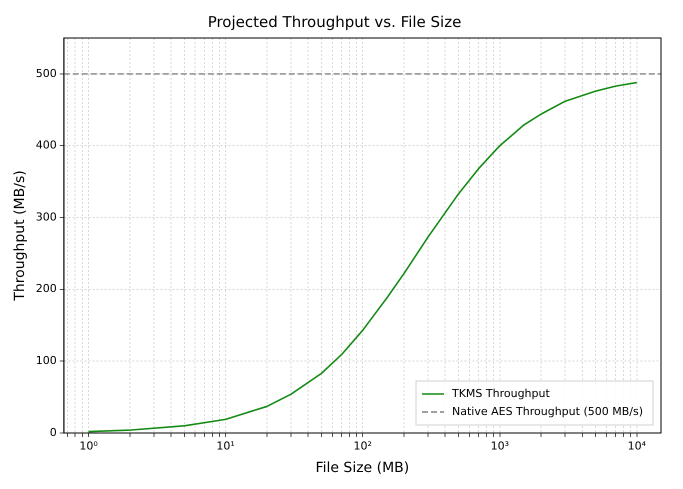 The height and width of the screenshot is (489, 683). I want to click on y-tick-label: 100, so click(46, 361).